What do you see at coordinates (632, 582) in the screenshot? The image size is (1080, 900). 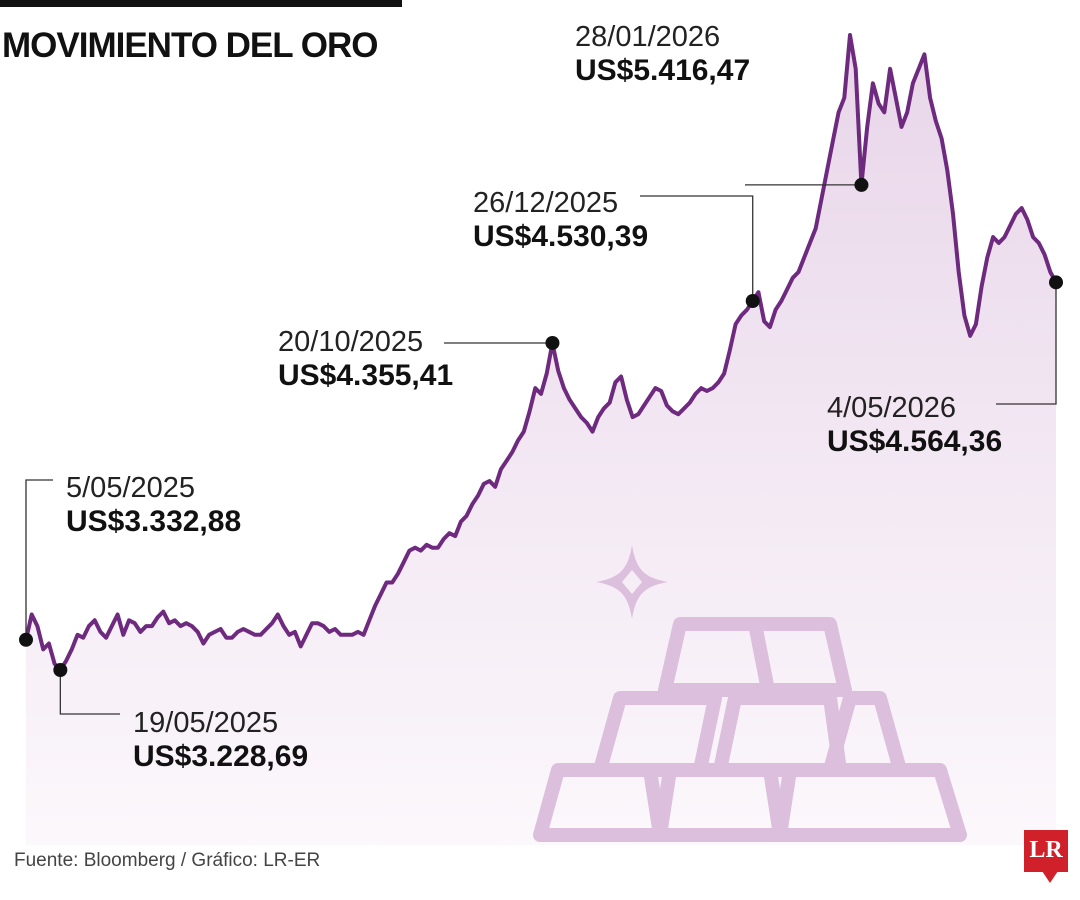 I see `sparkle-icon` at bounding box center [632, 582].